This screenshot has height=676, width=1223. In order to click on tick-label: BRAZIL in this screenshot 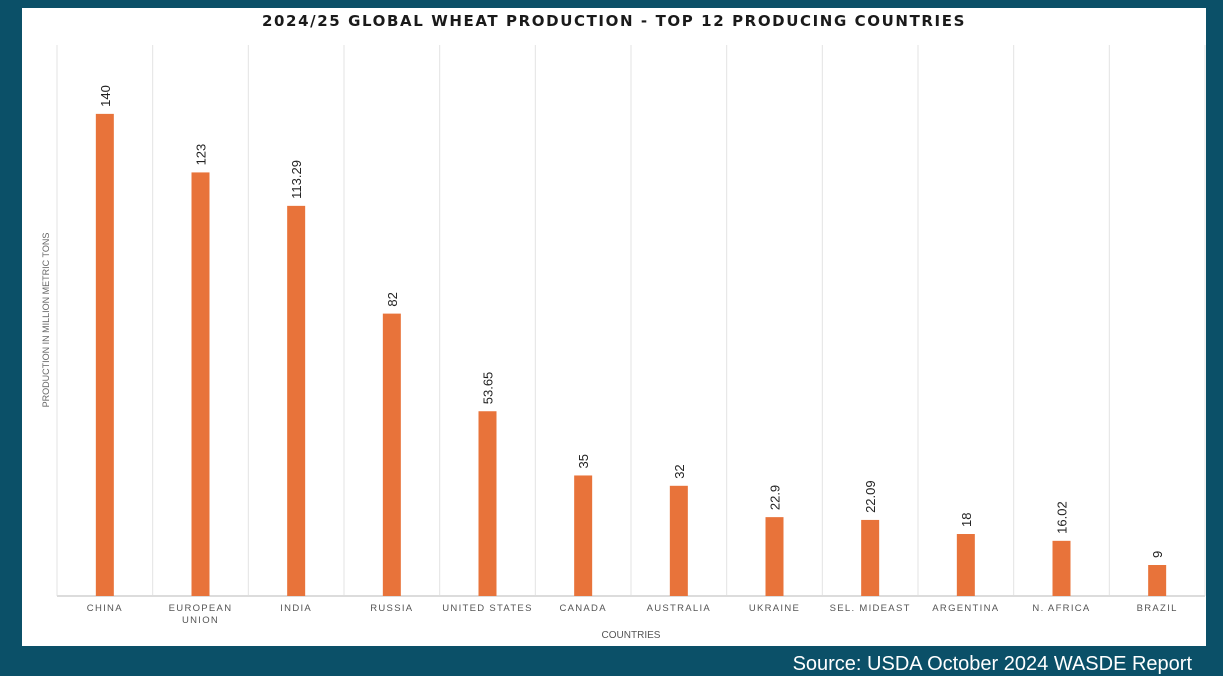, I will do `click(1157, 608)`.